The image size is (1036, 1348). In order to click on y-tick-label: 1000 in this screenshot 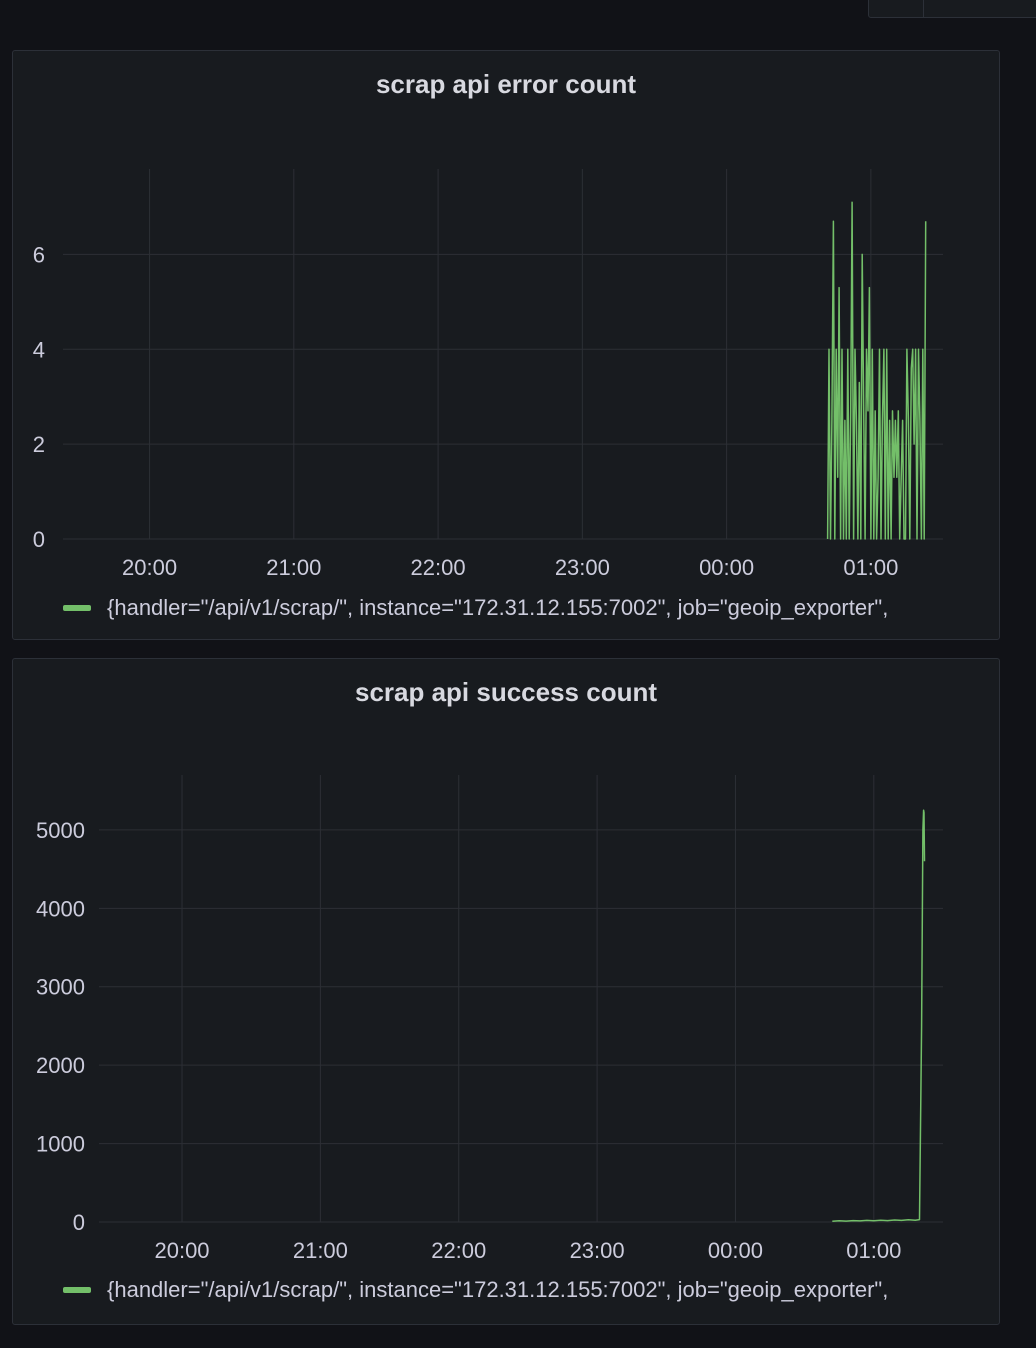, I will do `click(60, 1144)`.